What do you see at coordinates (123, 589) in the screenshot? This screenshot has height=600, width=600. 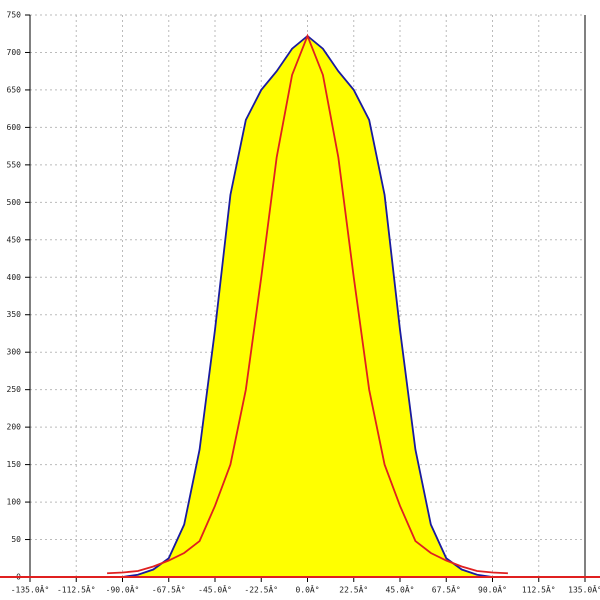 I see `x-tick-label: -90.0Â°` at bounding box center [123, 589].